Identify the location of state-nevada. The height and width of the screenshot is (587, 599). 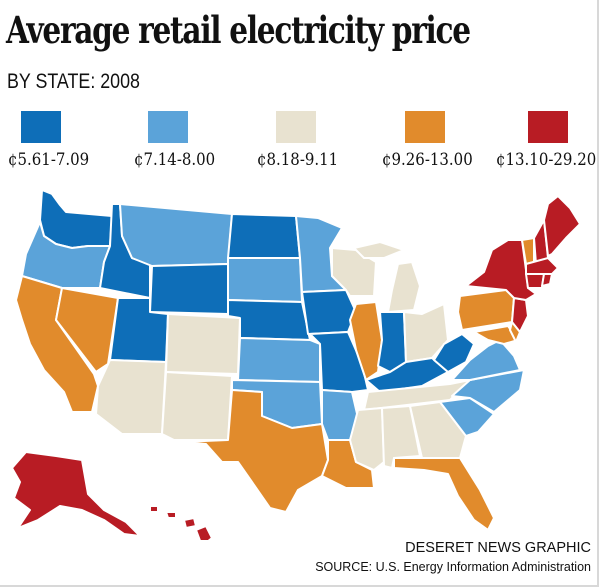
(87, 330).